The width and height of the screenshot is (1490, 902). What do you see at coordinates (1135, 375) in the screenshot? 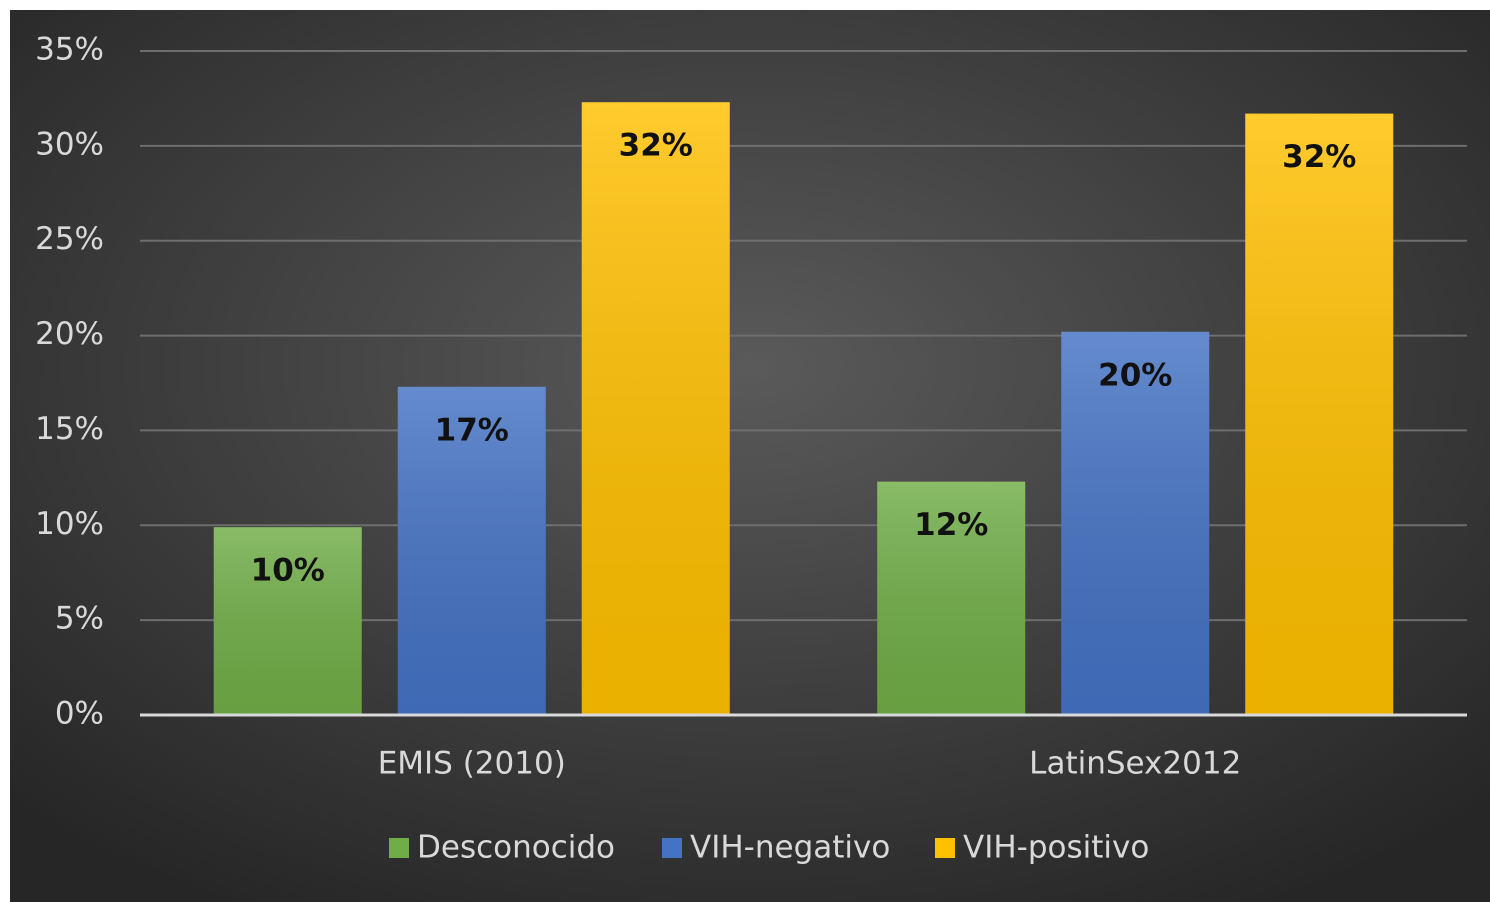
I see `data-label: 20%` at bounding box center [1135, 375].